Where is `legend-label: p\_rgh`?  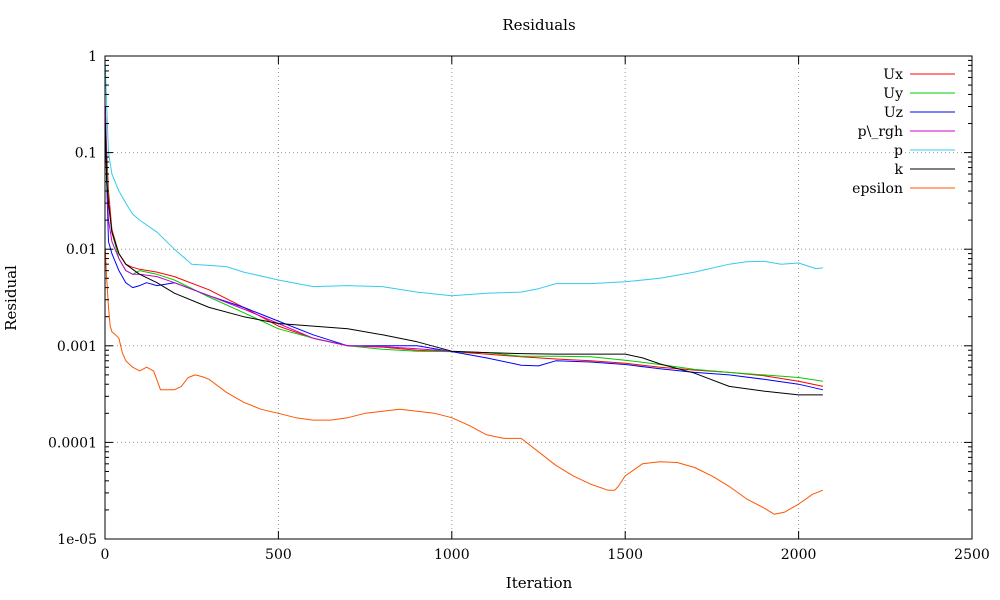
legend-label: p\_rgh is located at coordinates (880, 132).